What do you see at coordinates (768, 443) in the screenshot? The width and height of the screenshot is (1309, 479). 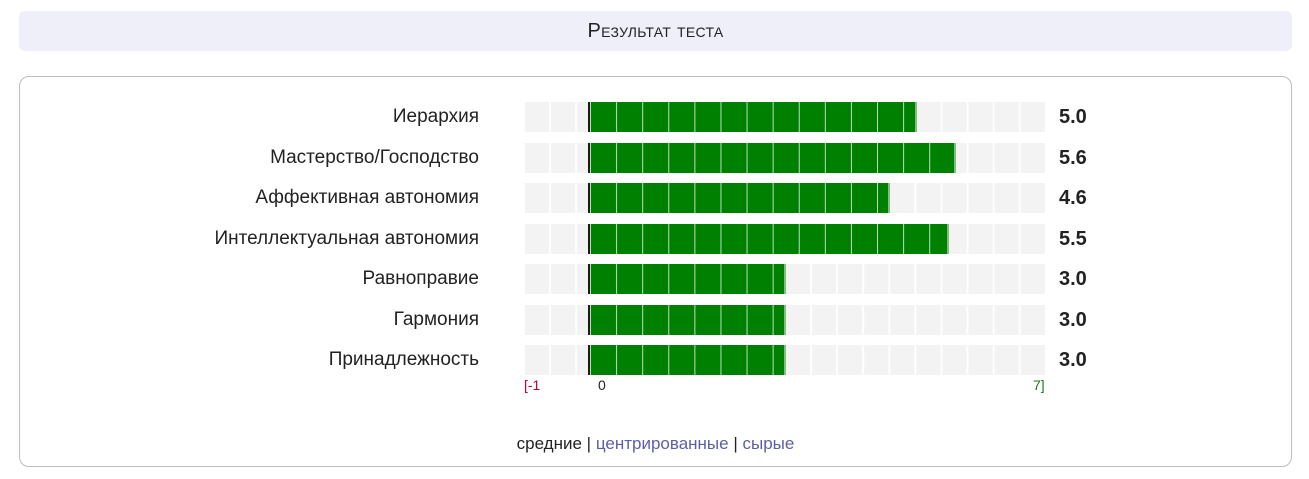 I see `mode-raw-link: сырые` at bounding box center [768, 443].